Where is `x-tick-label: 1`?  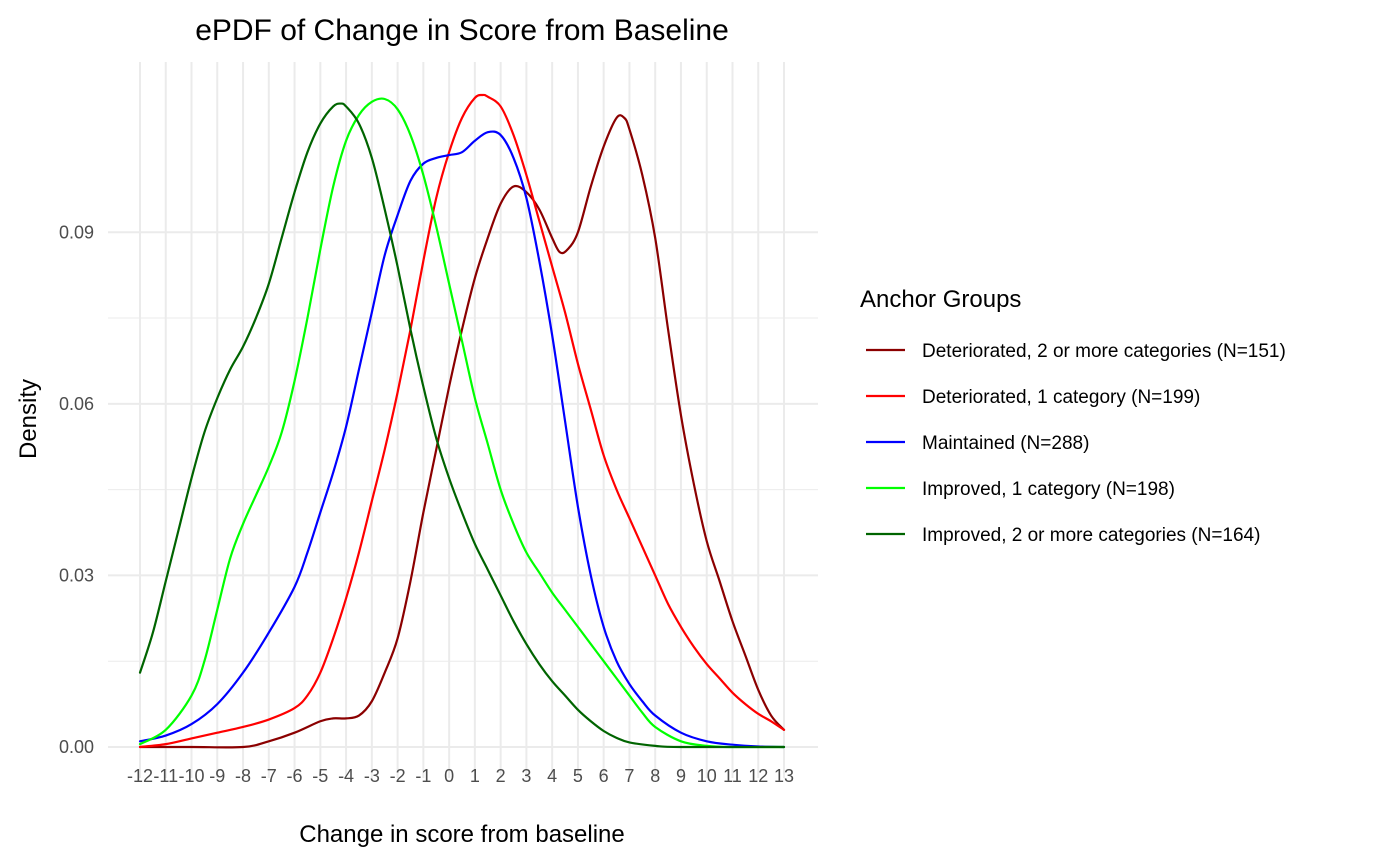 x-tick-label: 1 is located at coordinates (475, 776).